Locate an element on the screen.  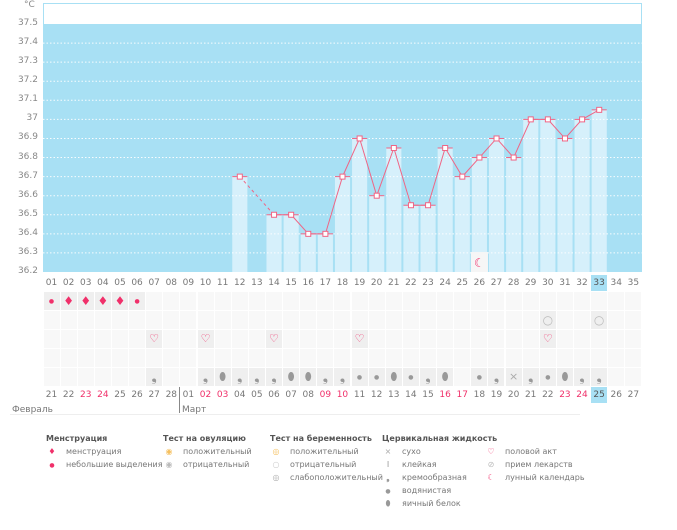
date-label: 14 is located at coordinates (411, 395).